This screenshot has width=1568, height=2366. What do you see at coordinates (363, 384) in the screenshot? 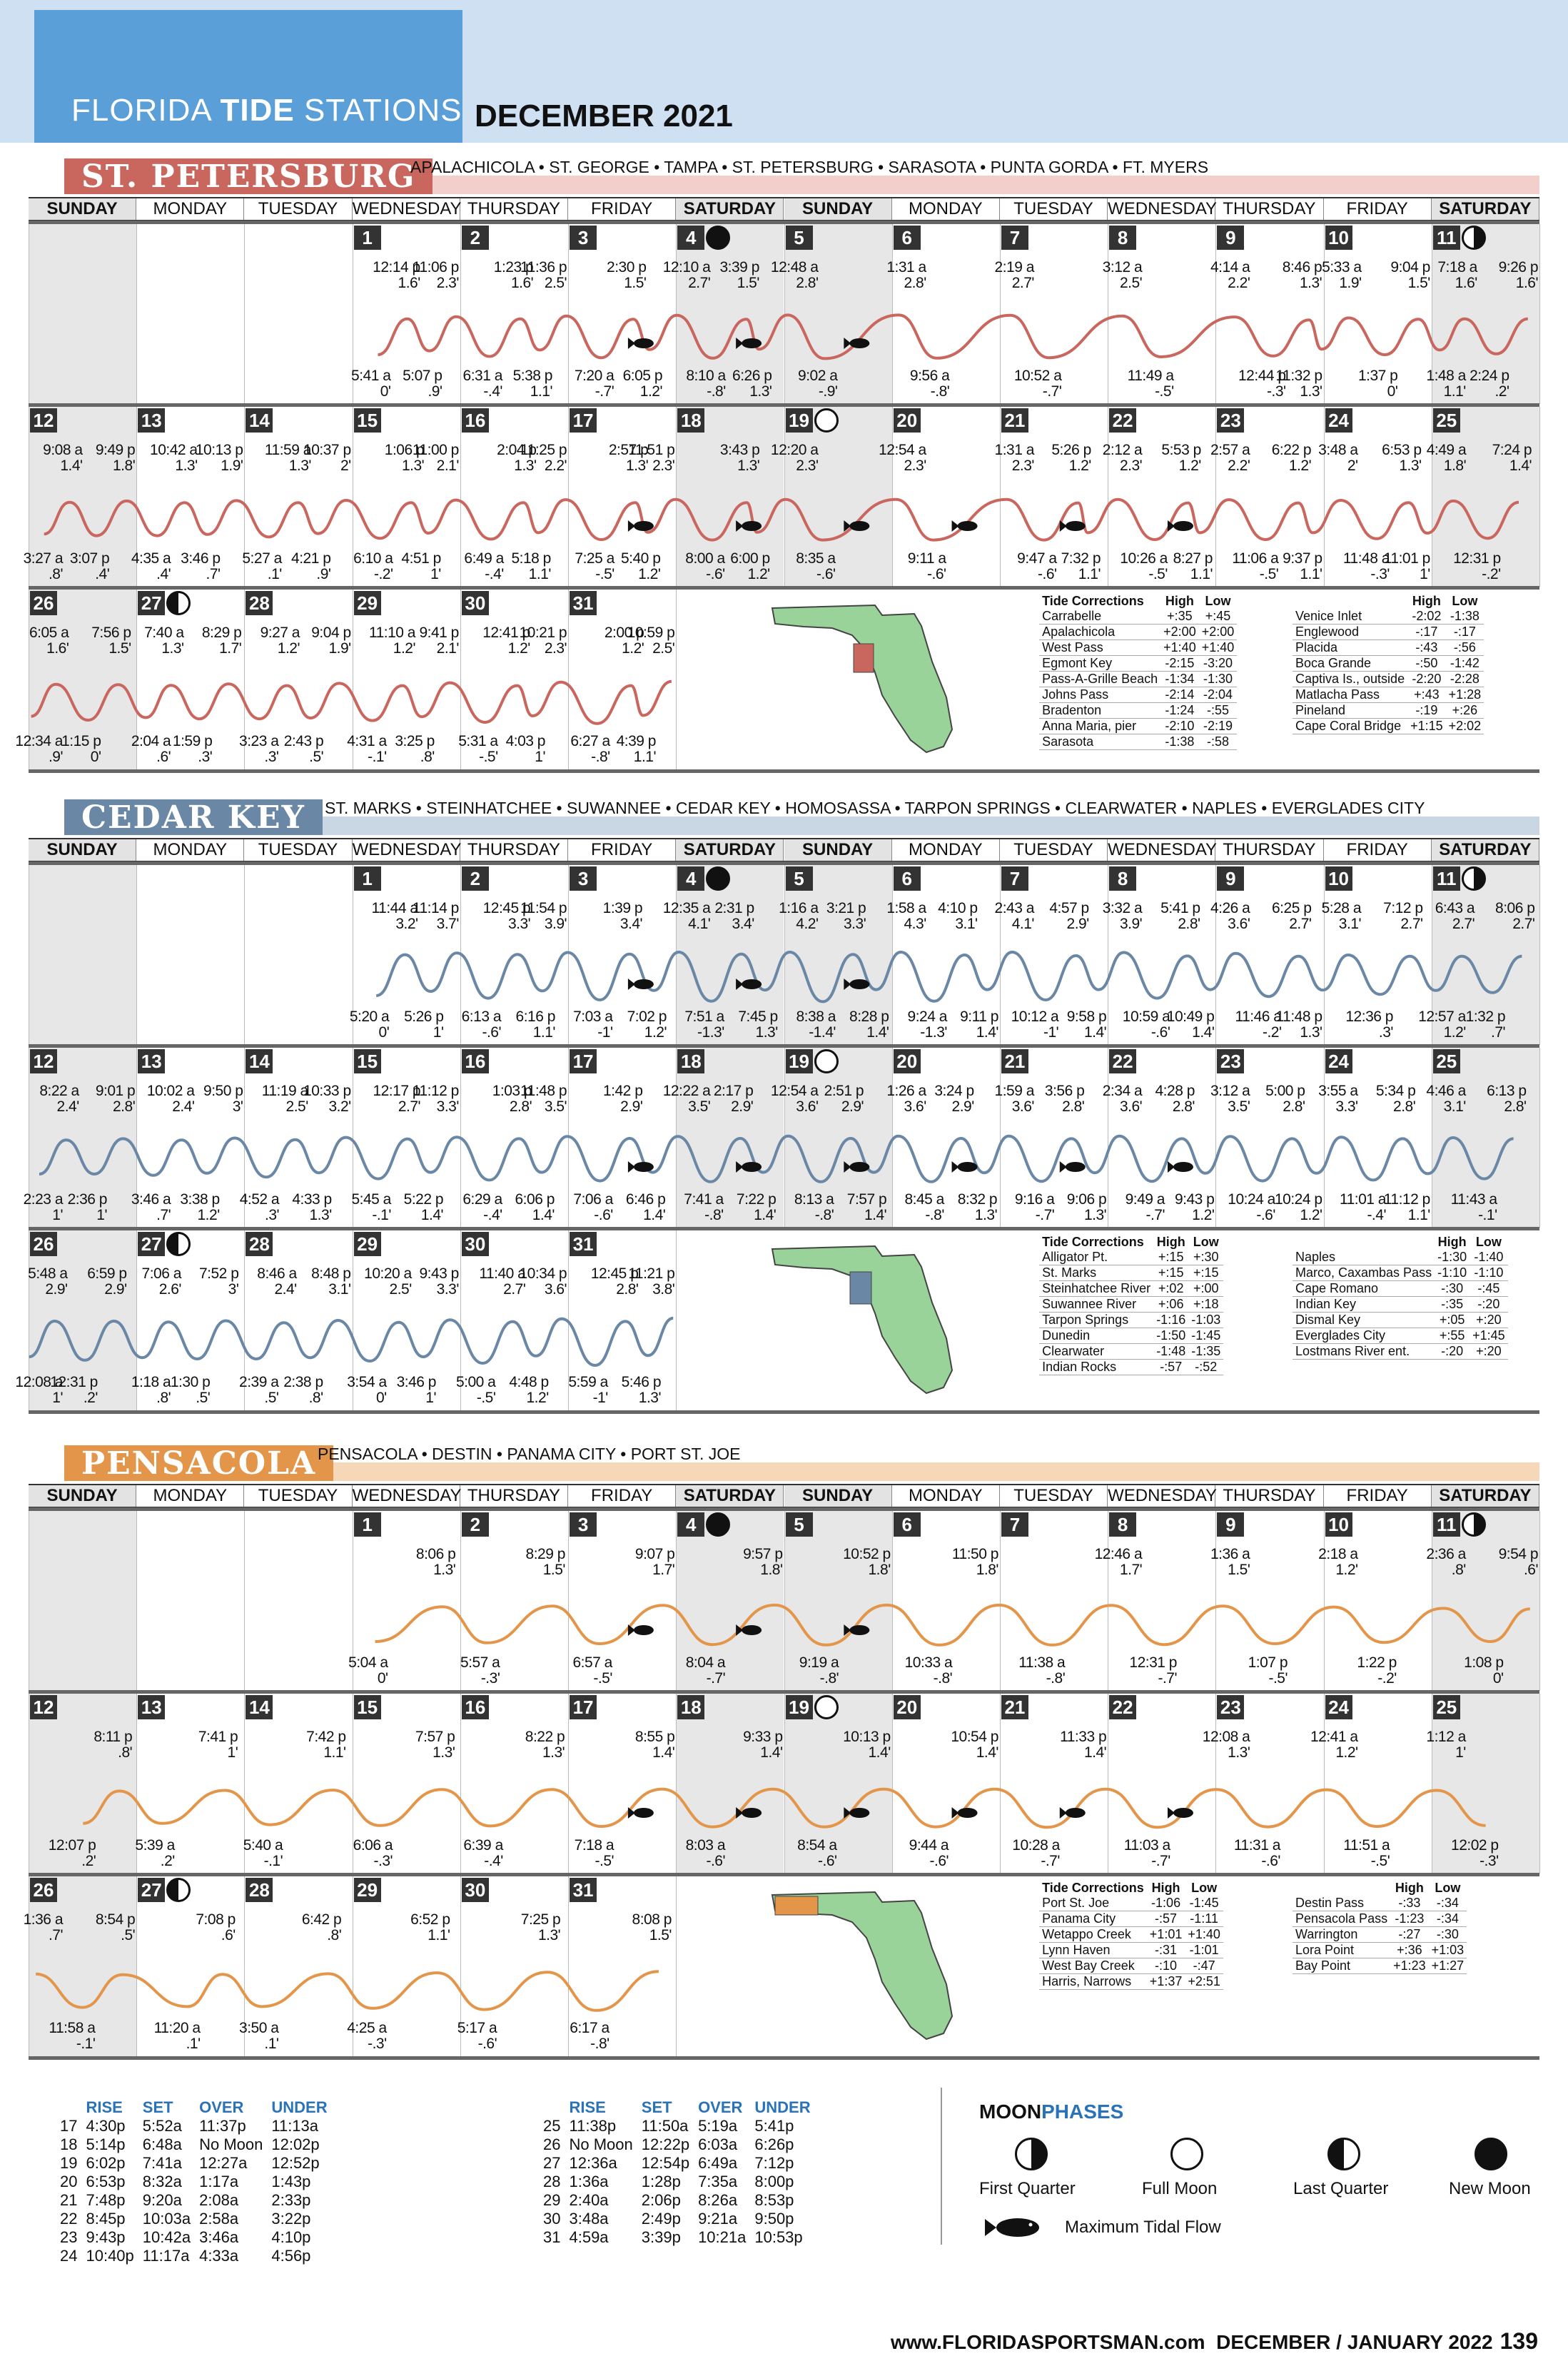
I see `low-tide: 5:41 a 0'` at bounding box center [363, 384].